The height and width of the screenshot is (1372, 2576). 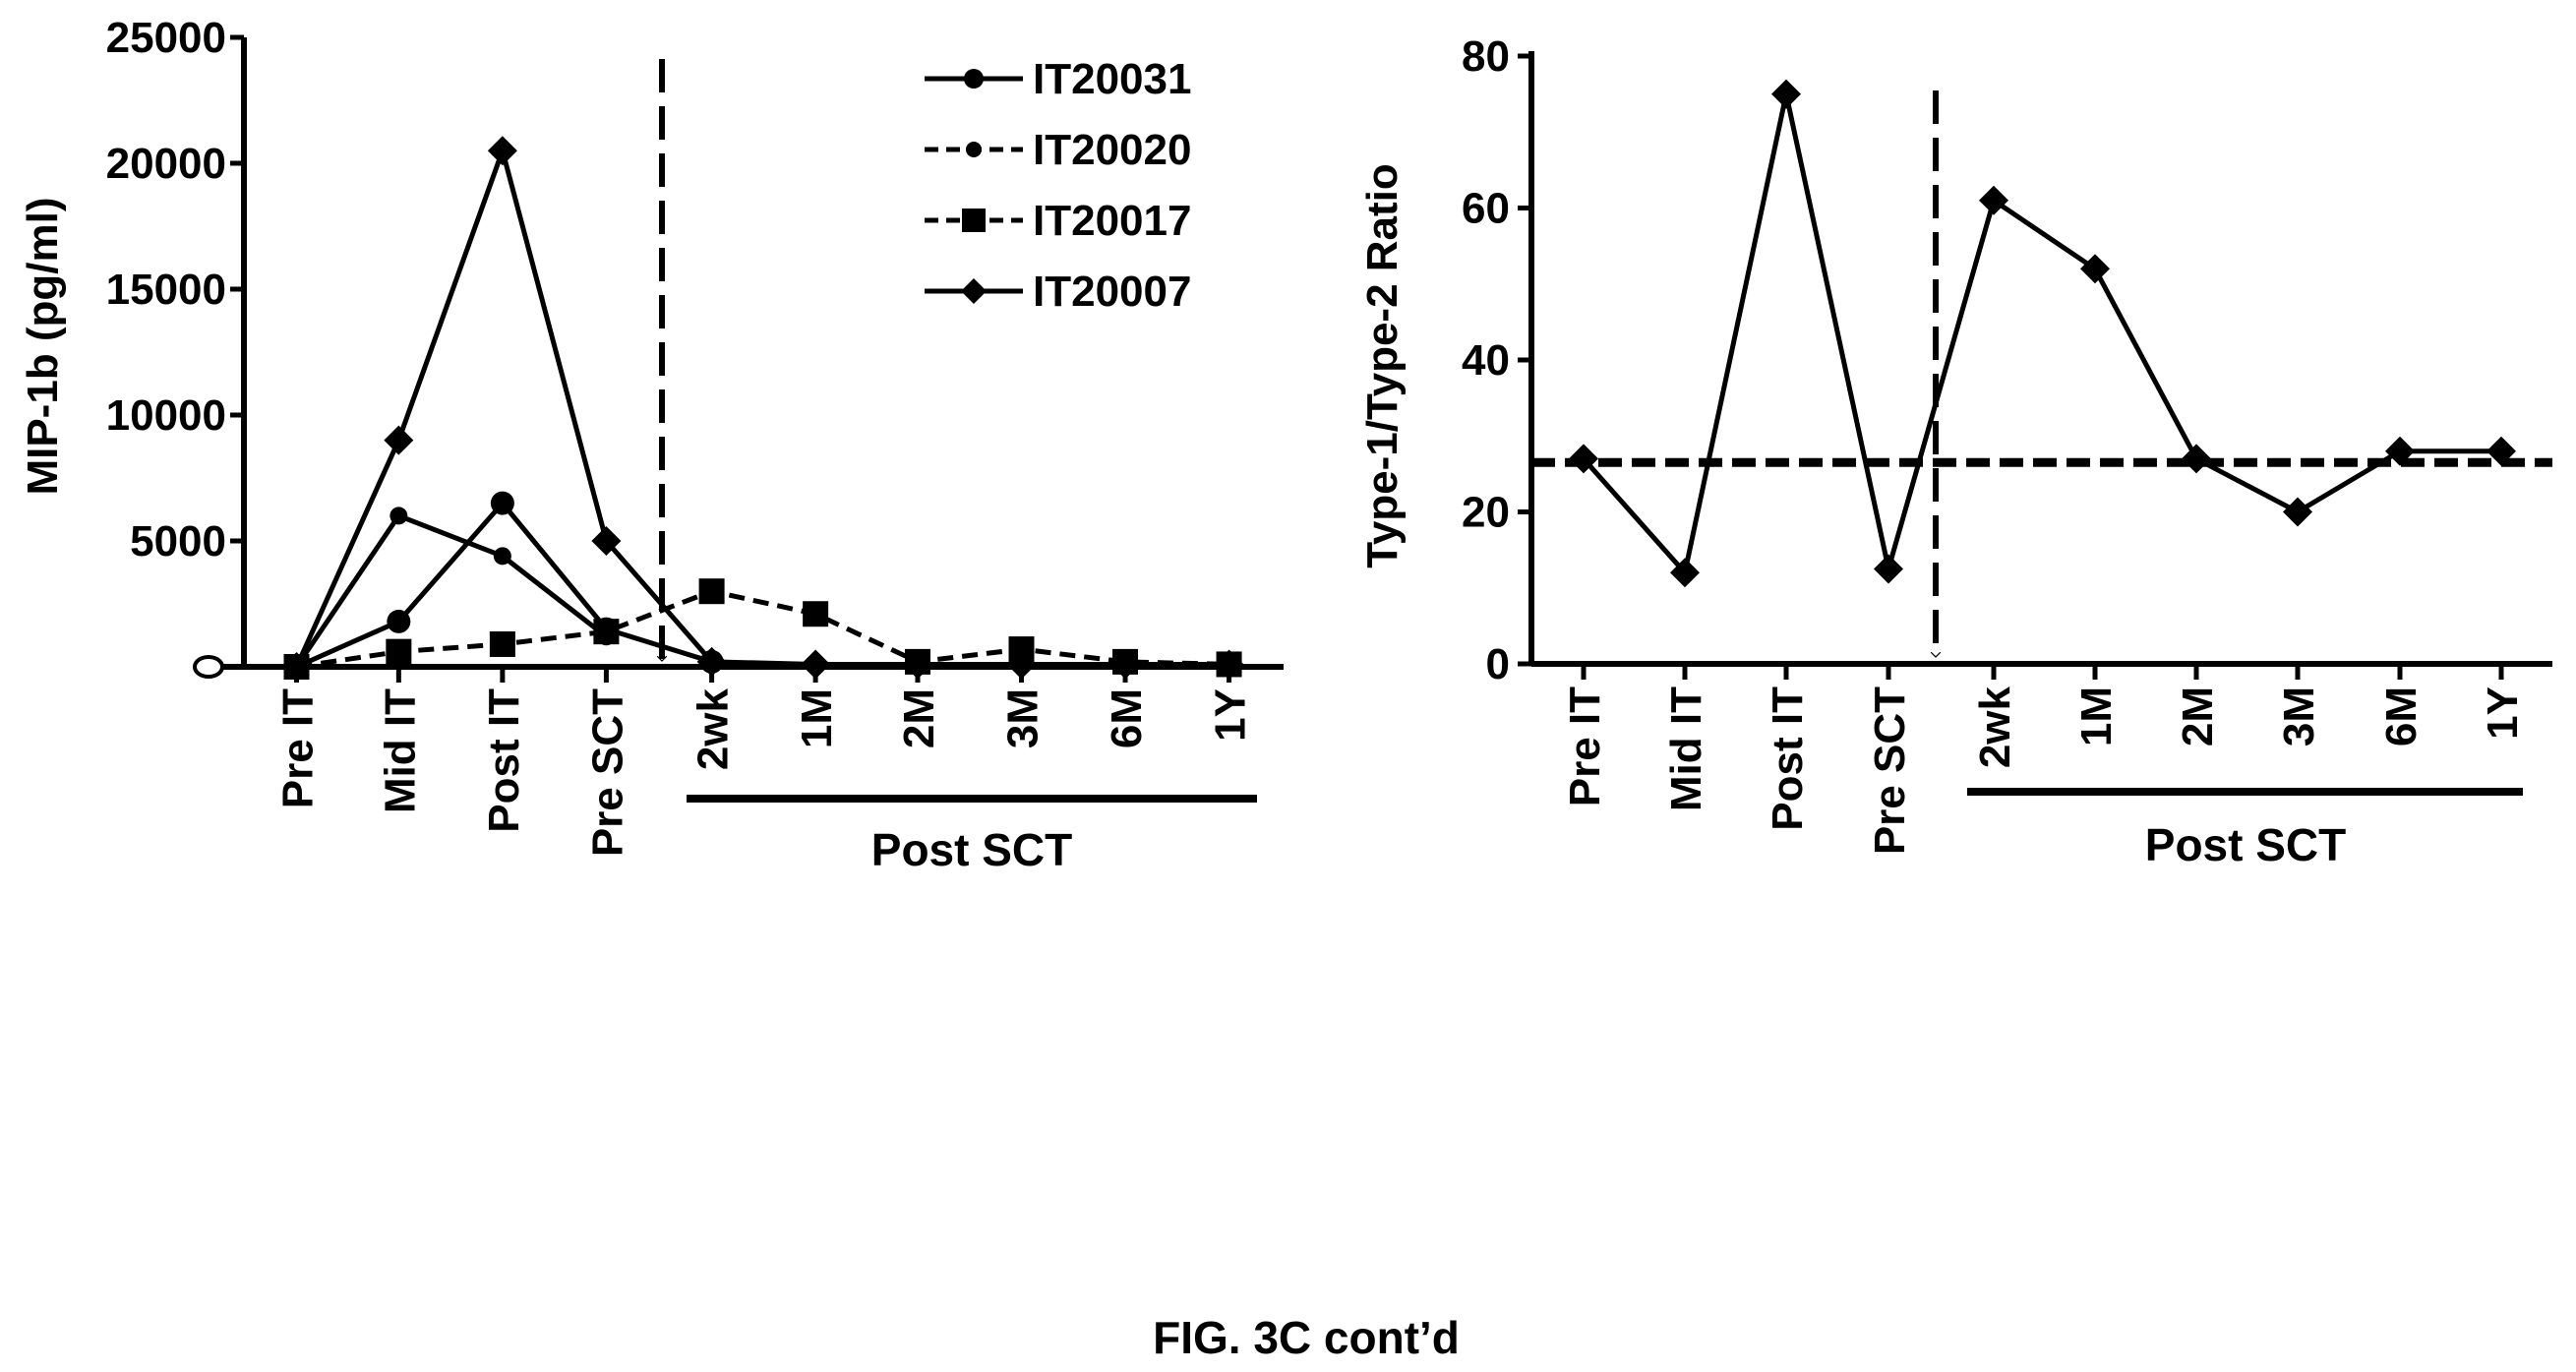 I want to click on right-post-sct-label: Post SCT, so click(x=2245, y=844).